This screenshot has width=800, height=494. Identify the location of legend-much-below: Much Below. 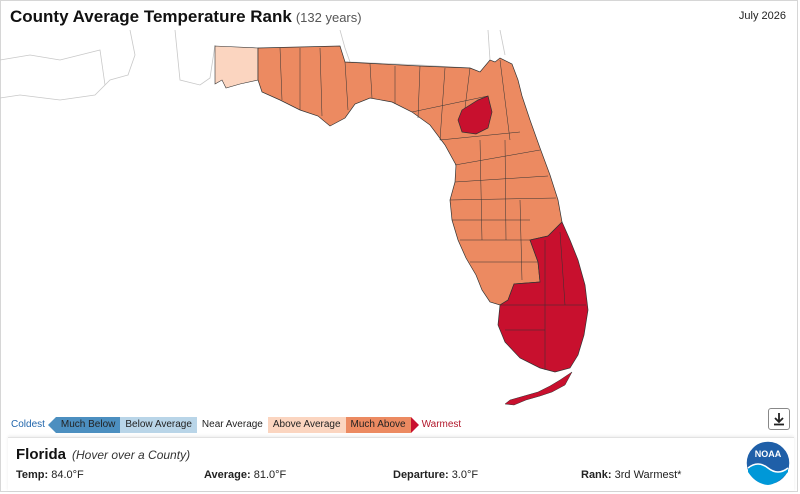
(88, 425).